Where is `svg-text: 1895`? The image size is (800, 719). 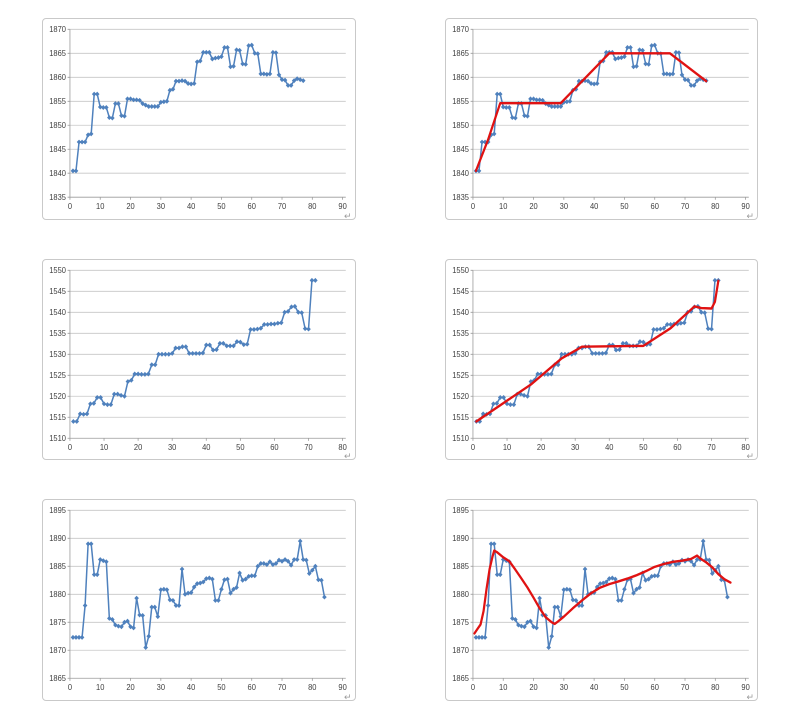
svg-text: 1895 is located at coordinates (57, 510).